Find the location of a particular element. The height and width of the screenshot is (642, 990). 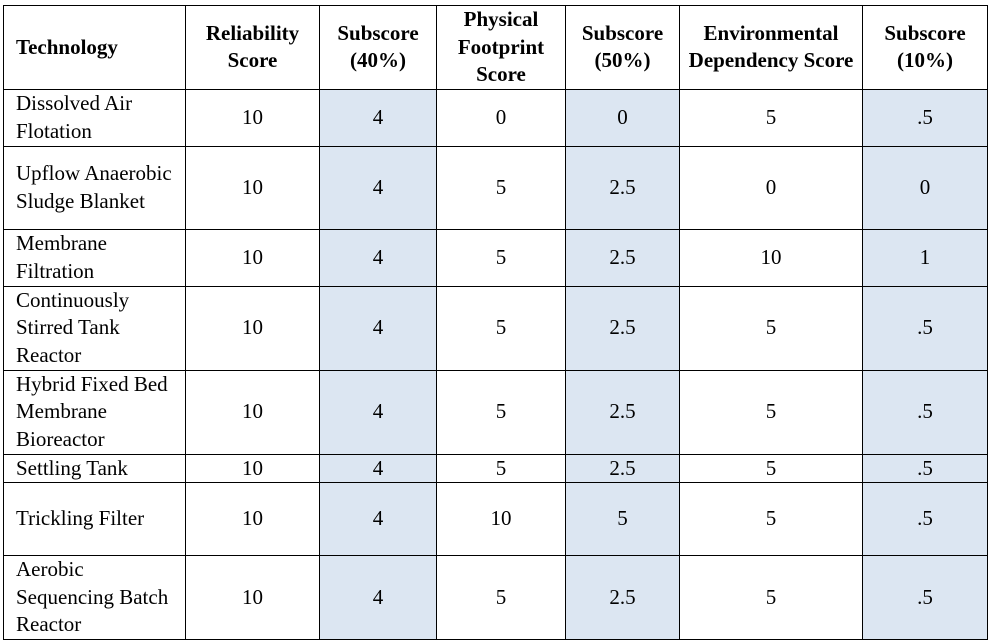

cell-technology: Trickling Filter is located at coordinates (94, 519).